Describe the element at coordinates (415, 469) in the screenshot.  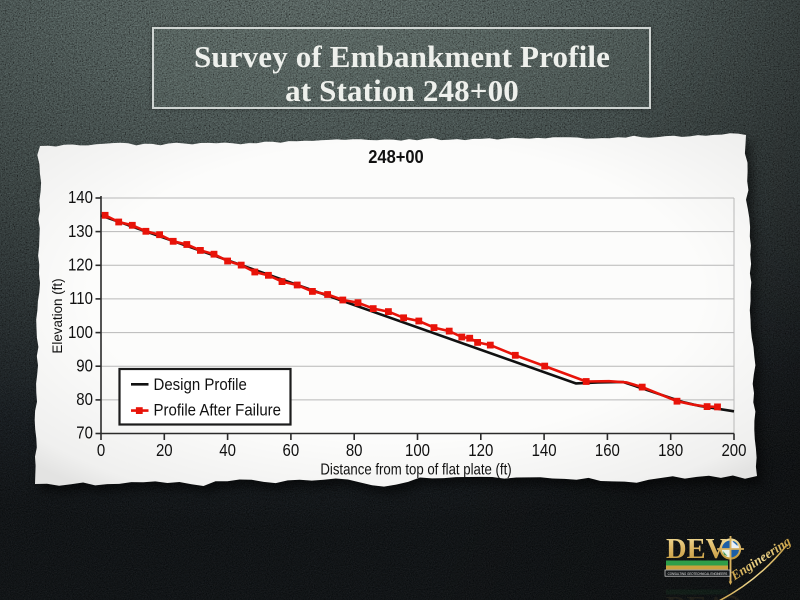
I see `svg-text:Distance from top of flat plat: Distance from top of flat plate (ft)` at that location.